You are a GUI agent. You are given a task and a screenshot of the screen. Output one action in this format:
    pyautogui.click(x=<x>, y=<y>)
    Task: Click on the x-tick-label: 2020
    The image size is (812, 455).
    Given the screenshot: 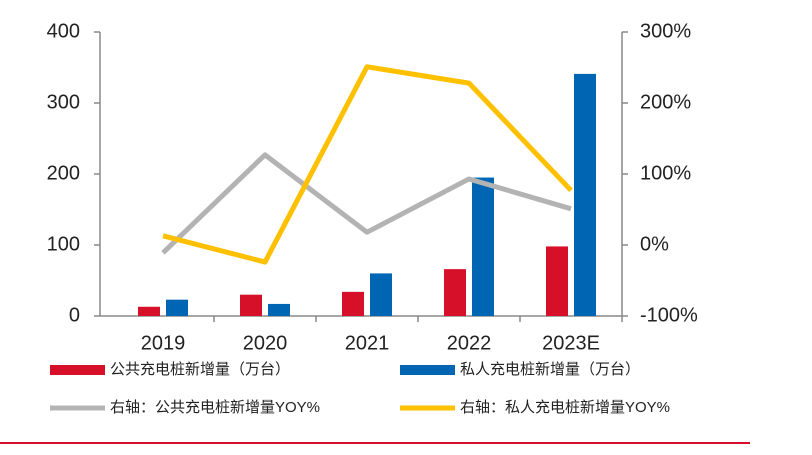 What is the action you would take?
    pyautogui.click(x=265, y=343)
    